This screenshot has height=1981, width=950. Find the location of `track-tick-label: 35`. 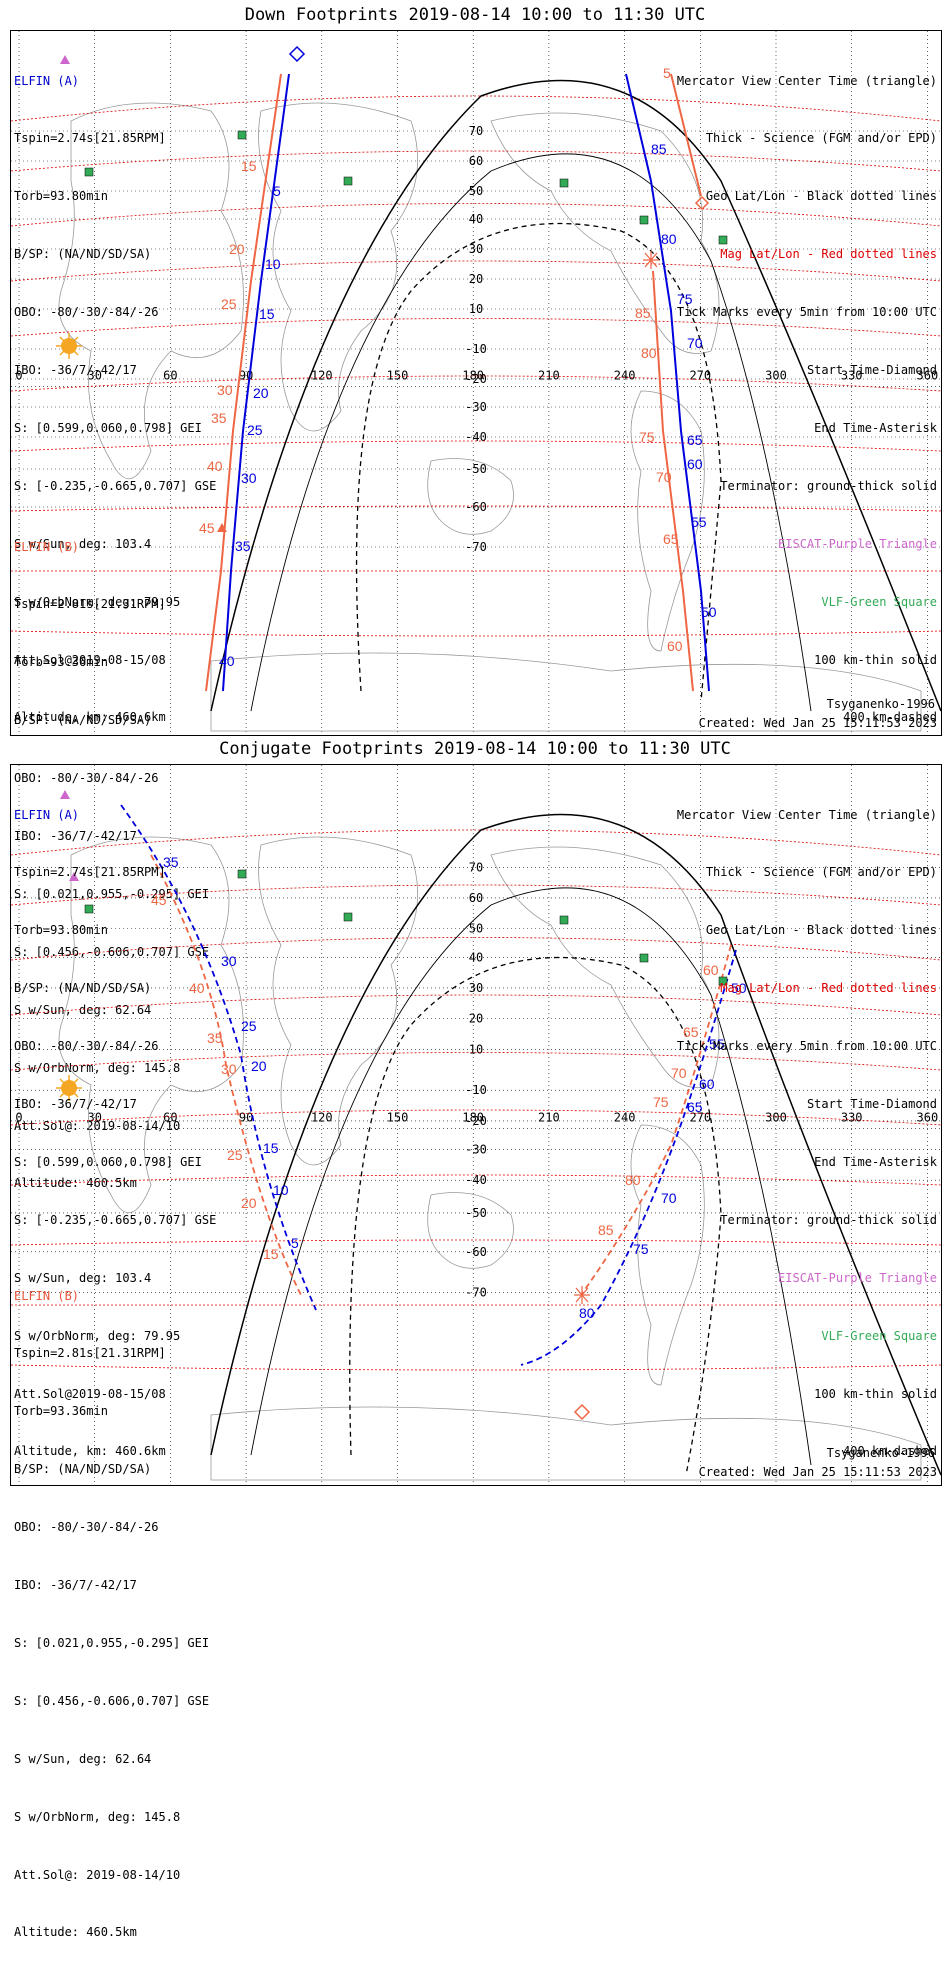

track-tick-label: 35 is located at coordinates (171, 862).